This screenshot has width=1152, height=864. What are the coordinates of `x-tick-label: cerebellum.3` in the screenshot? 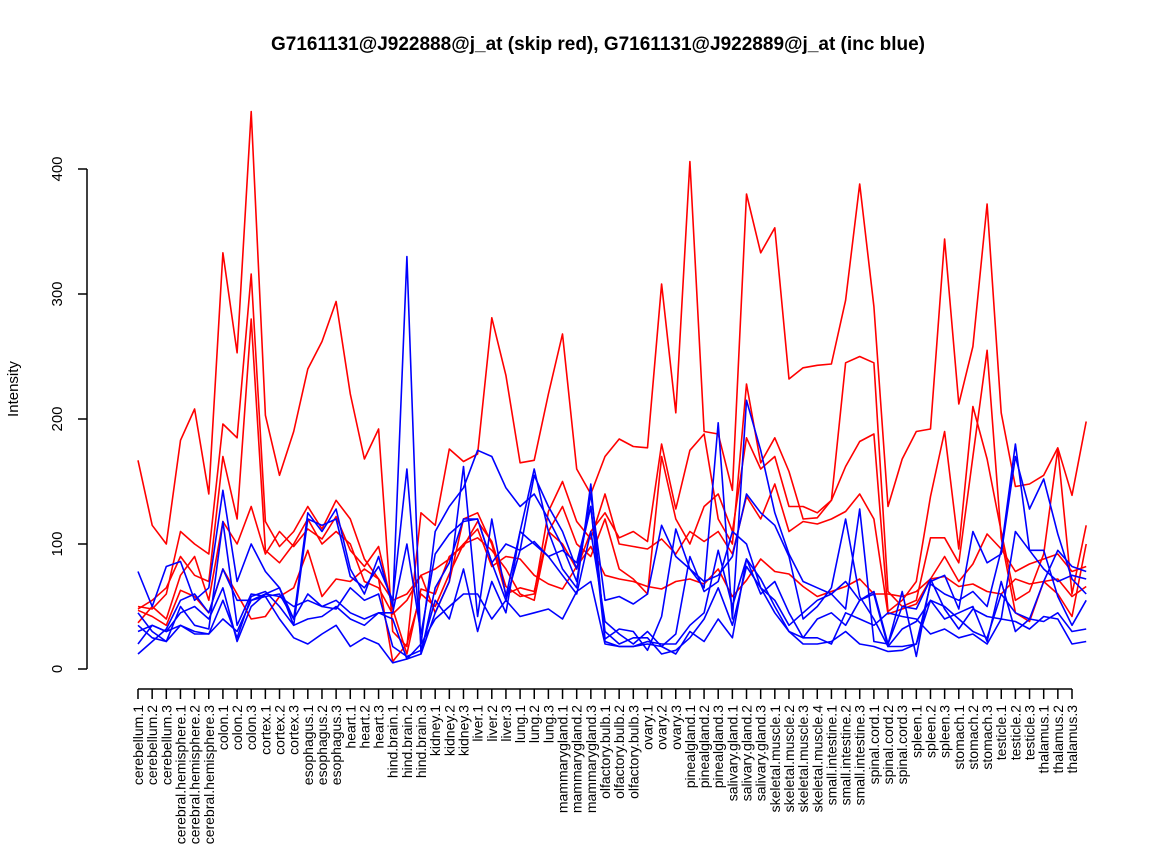 It's located at (166, 745).